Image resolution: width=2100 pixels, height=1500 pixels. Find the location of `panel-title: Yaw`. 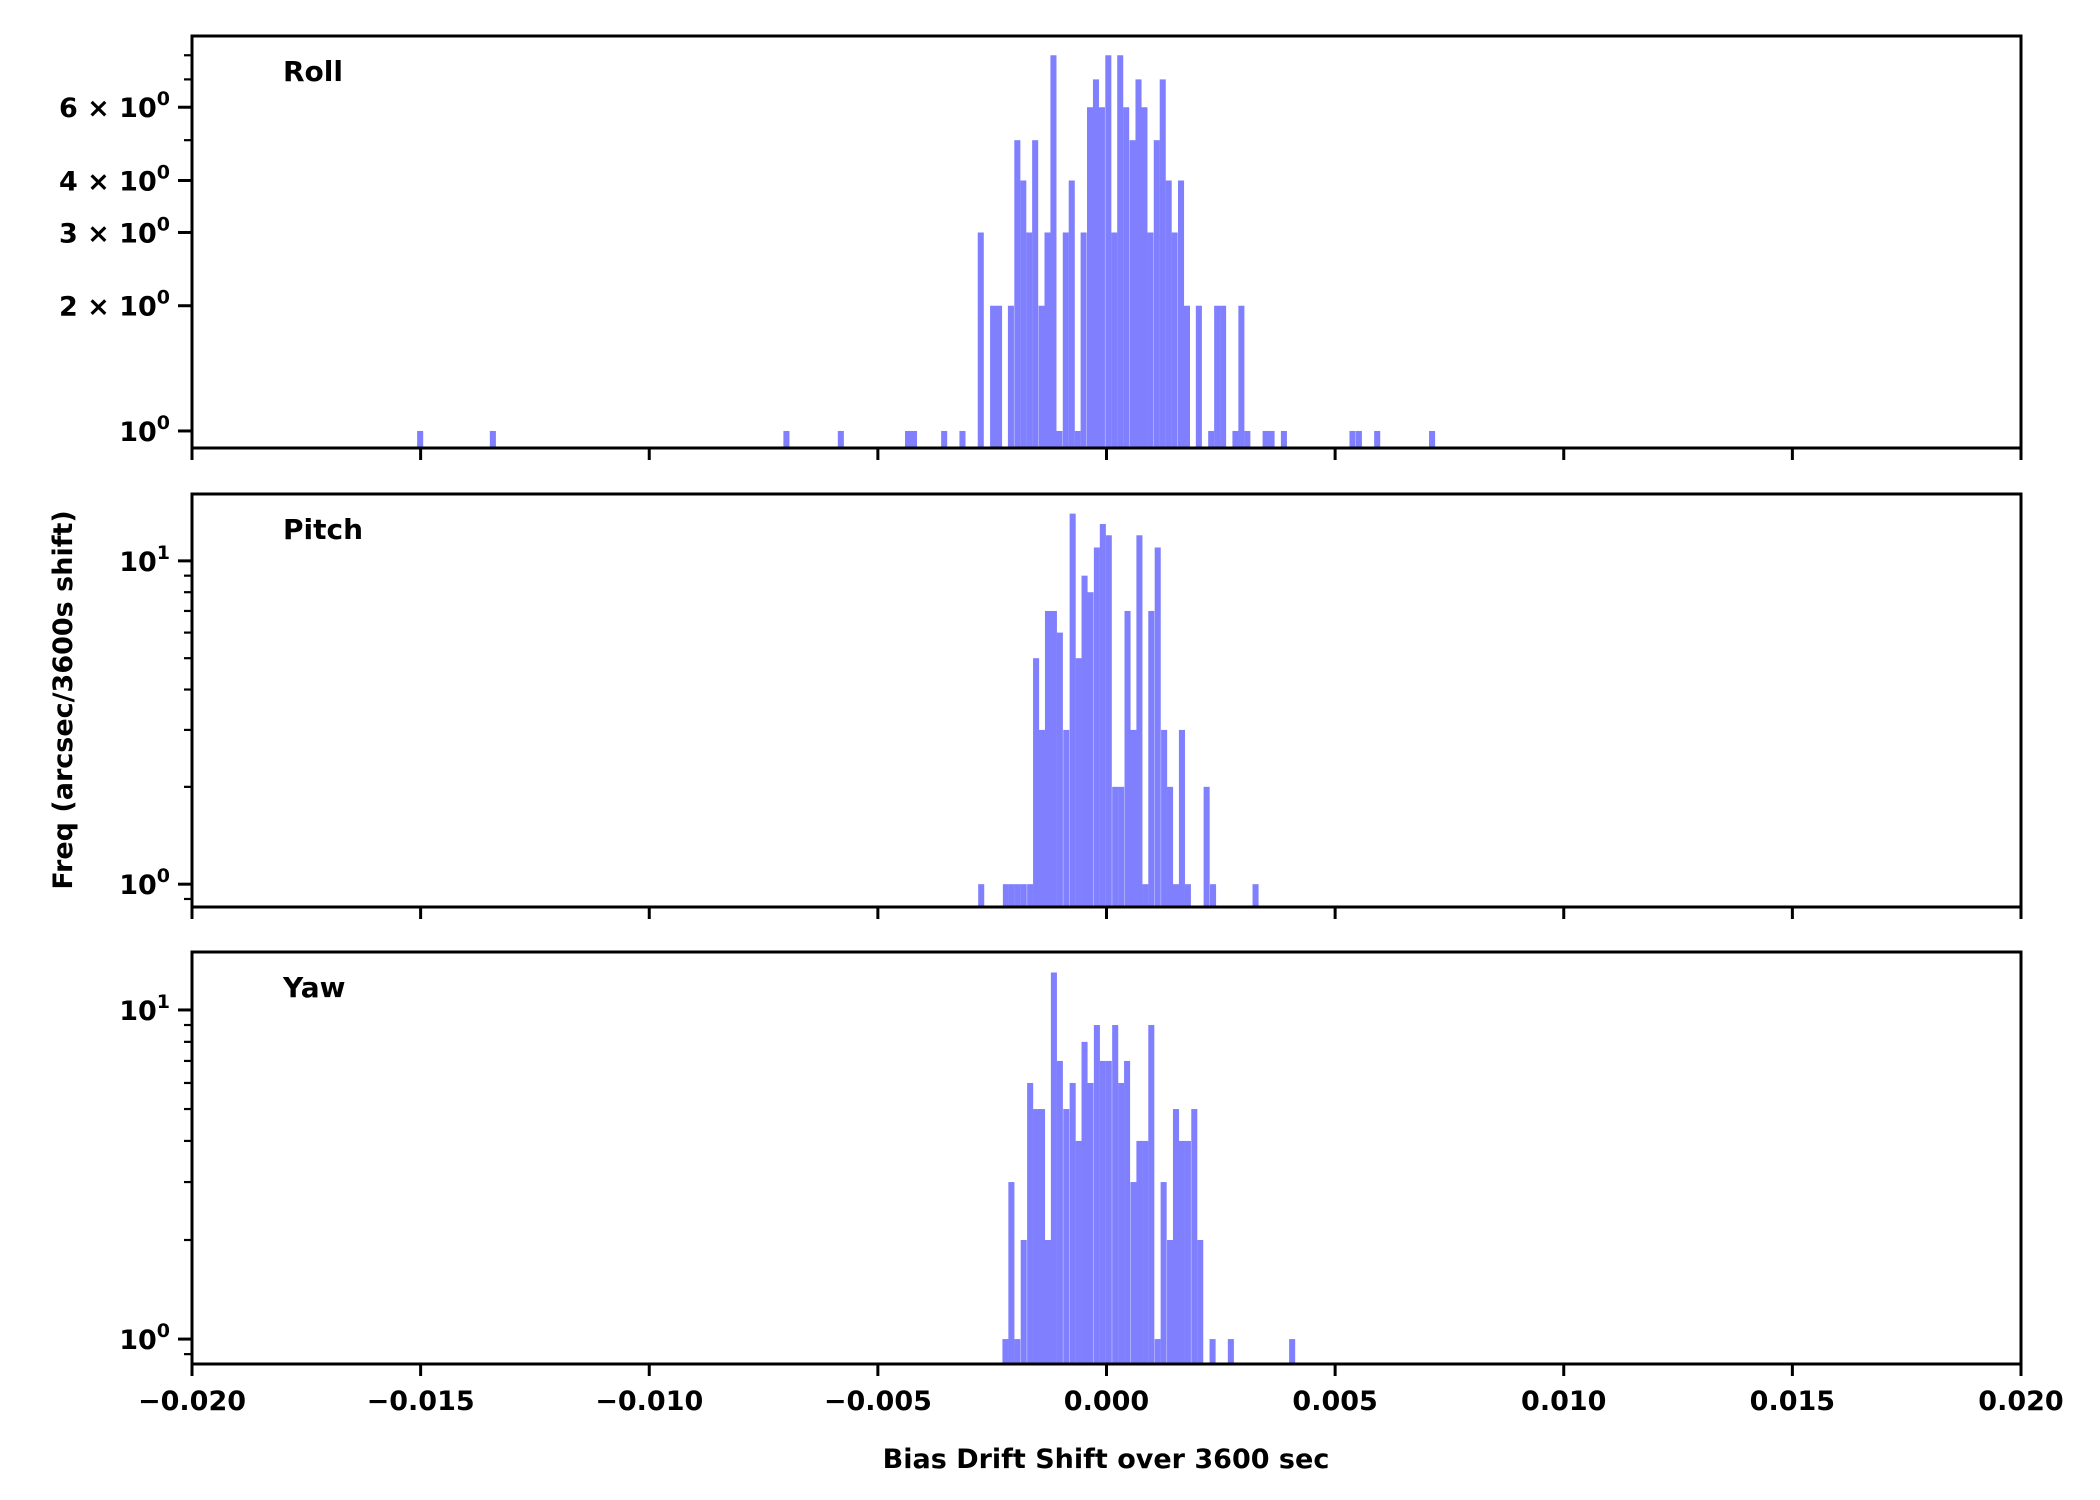

panel-title: Yaw is located at coordinates (313, 987).